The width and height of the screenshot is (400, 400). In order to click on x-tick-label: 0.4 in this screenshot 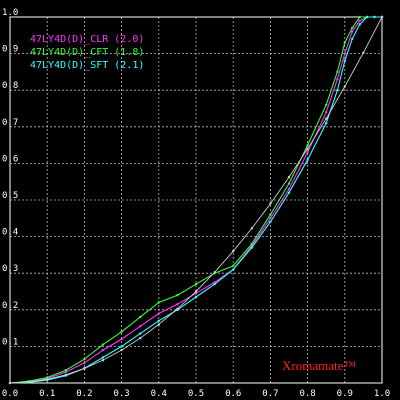, I will do `click(159, 394)`.